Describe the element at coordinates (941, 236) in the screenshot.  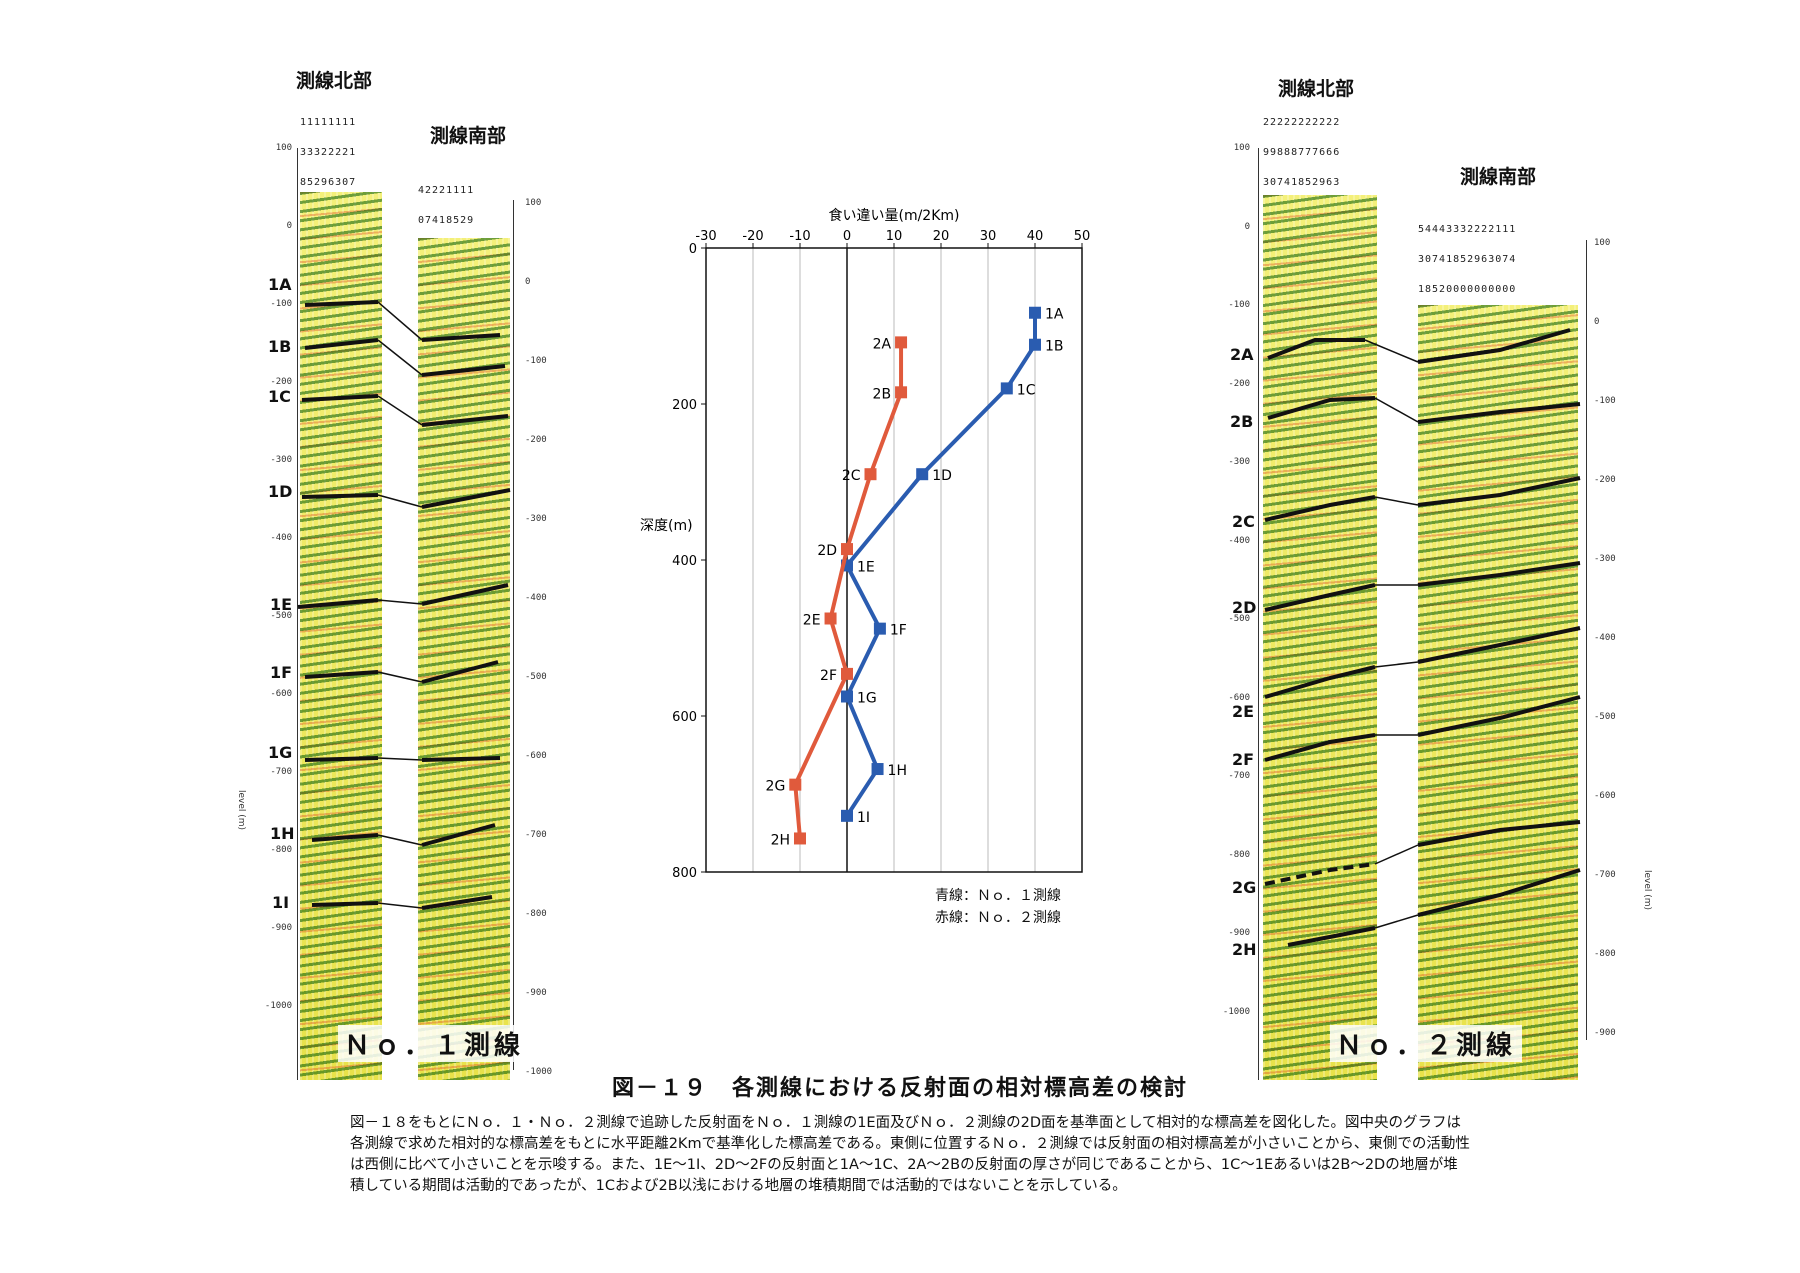
I see `x-tick-label: 20` at that location.